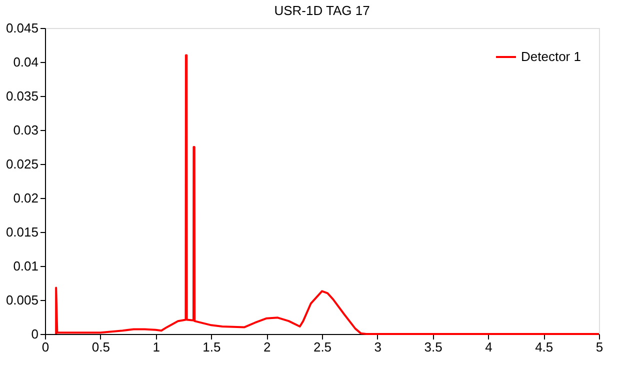  What do you see at coordinates (25, 130) in the screenshot?
I see `y-tick-label: 0.03` at bounding box center [25, 130].